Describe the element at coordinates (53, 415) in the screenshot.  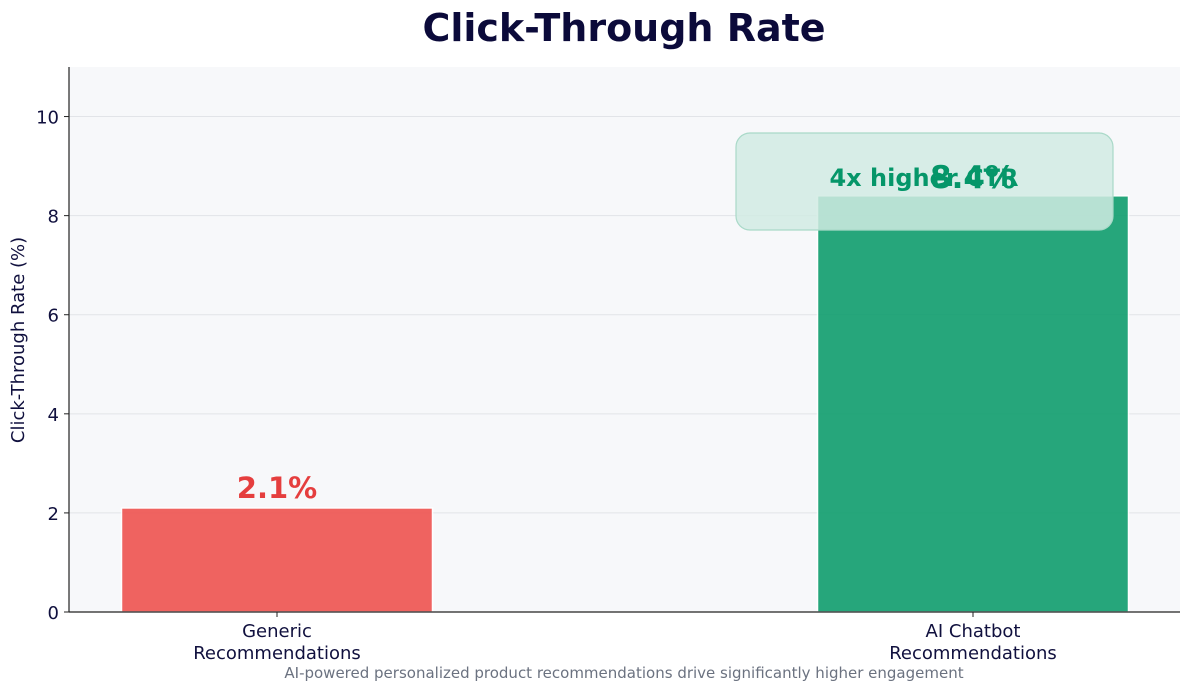
I see `y-tick-label: 4` at that location.